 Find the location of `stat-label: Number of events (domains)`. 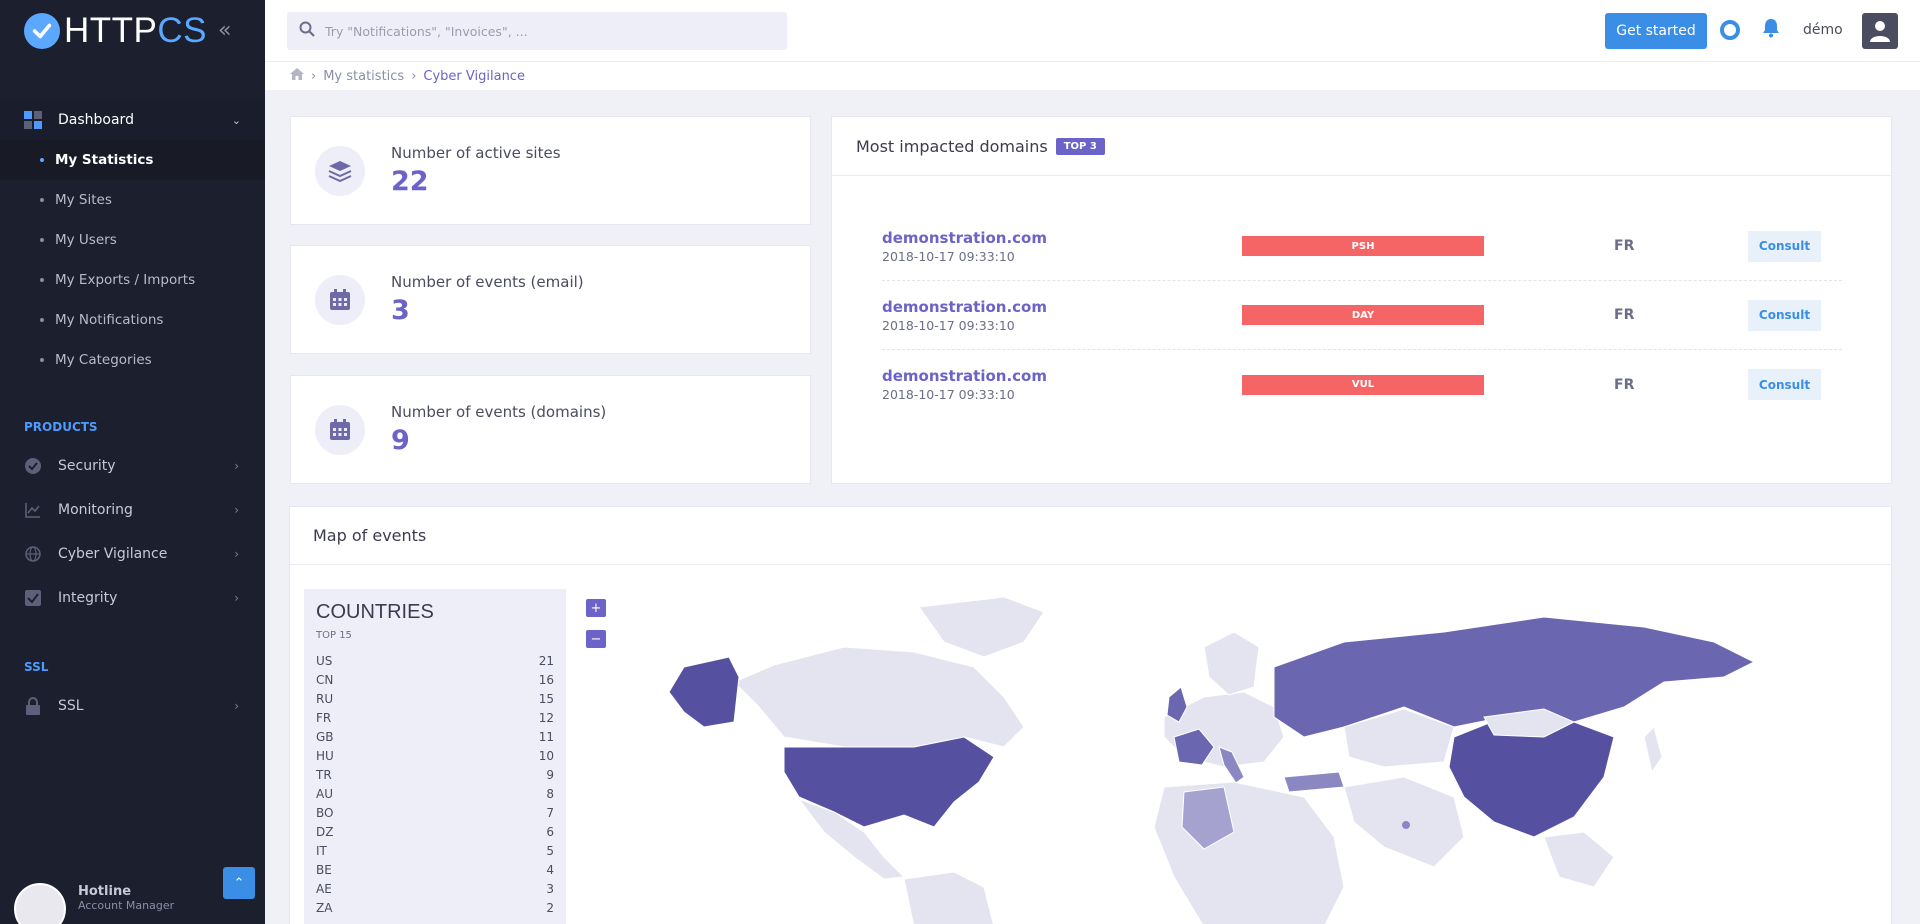

stat-label: Number of events (domains) is located at coordinates (499, 412).